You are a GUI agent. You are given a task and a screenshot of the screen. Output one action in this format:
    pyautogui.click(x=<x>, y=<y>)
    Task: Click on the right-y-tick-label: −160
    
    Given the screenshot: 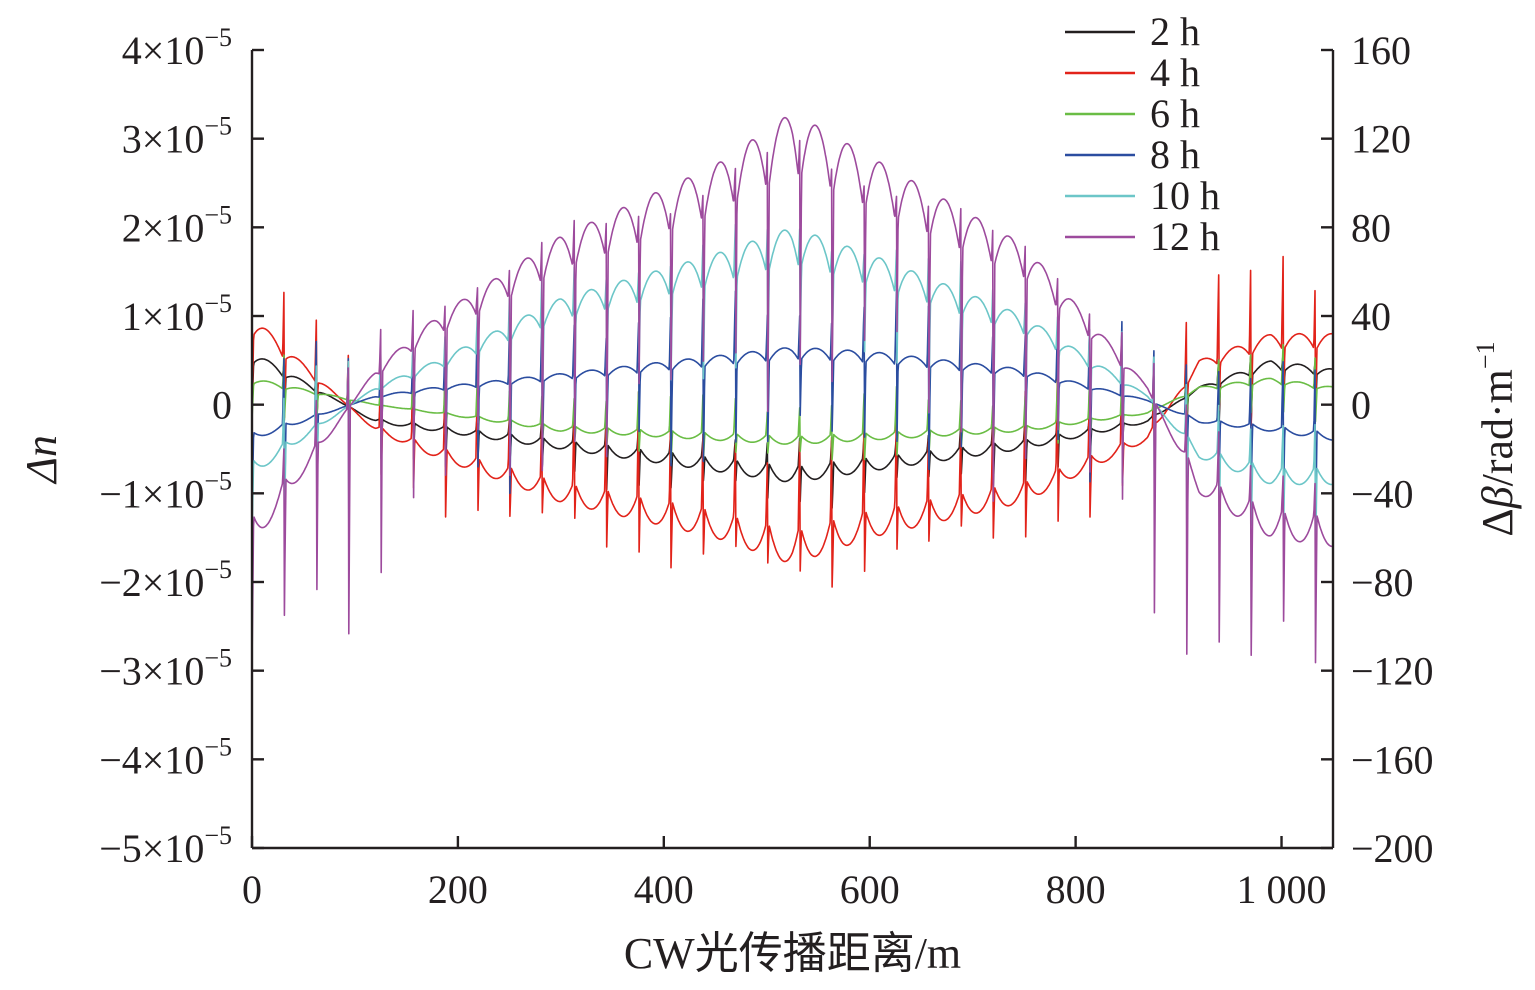 What is the action you would take?
    pyautogui.click(x=1392, y=759)
    